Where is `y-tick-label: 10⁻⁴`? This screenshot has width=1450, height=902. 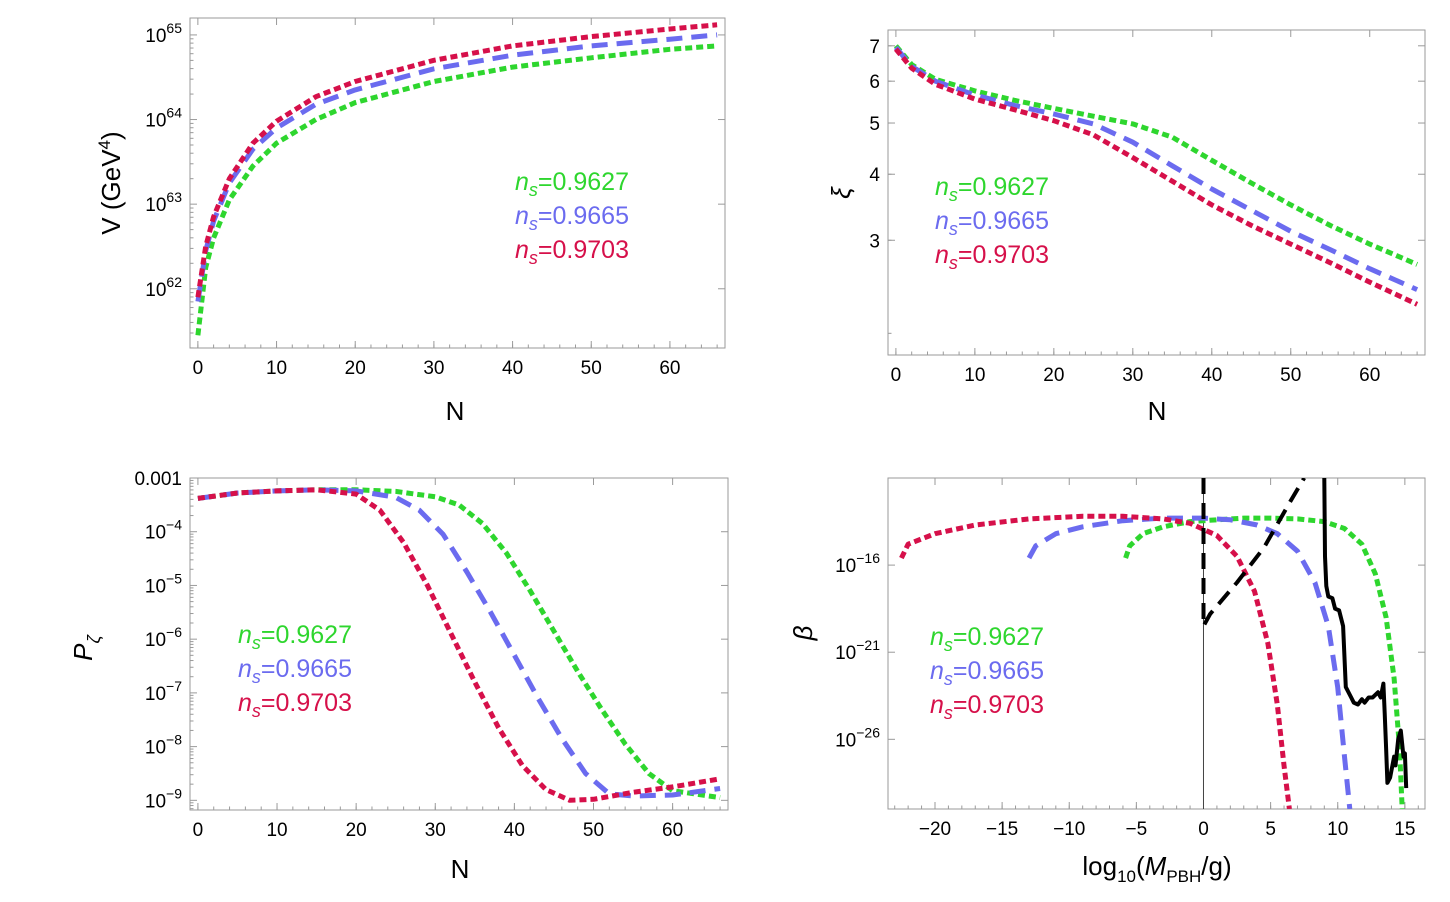
y-tick-label: 10⁻⁴ is located at coordinates (163, 530).